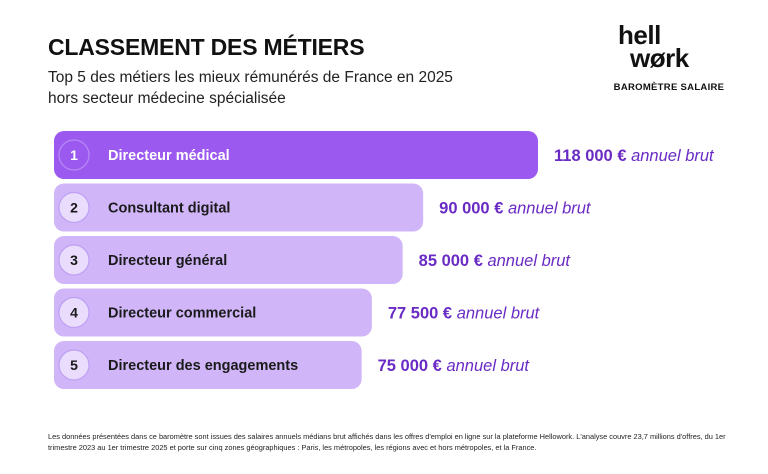 This screenshot has width=768, height=474. Describe the element at coordinates (639, 35) in the screenshot. I see `logo-word-line-1: hell` at that location.